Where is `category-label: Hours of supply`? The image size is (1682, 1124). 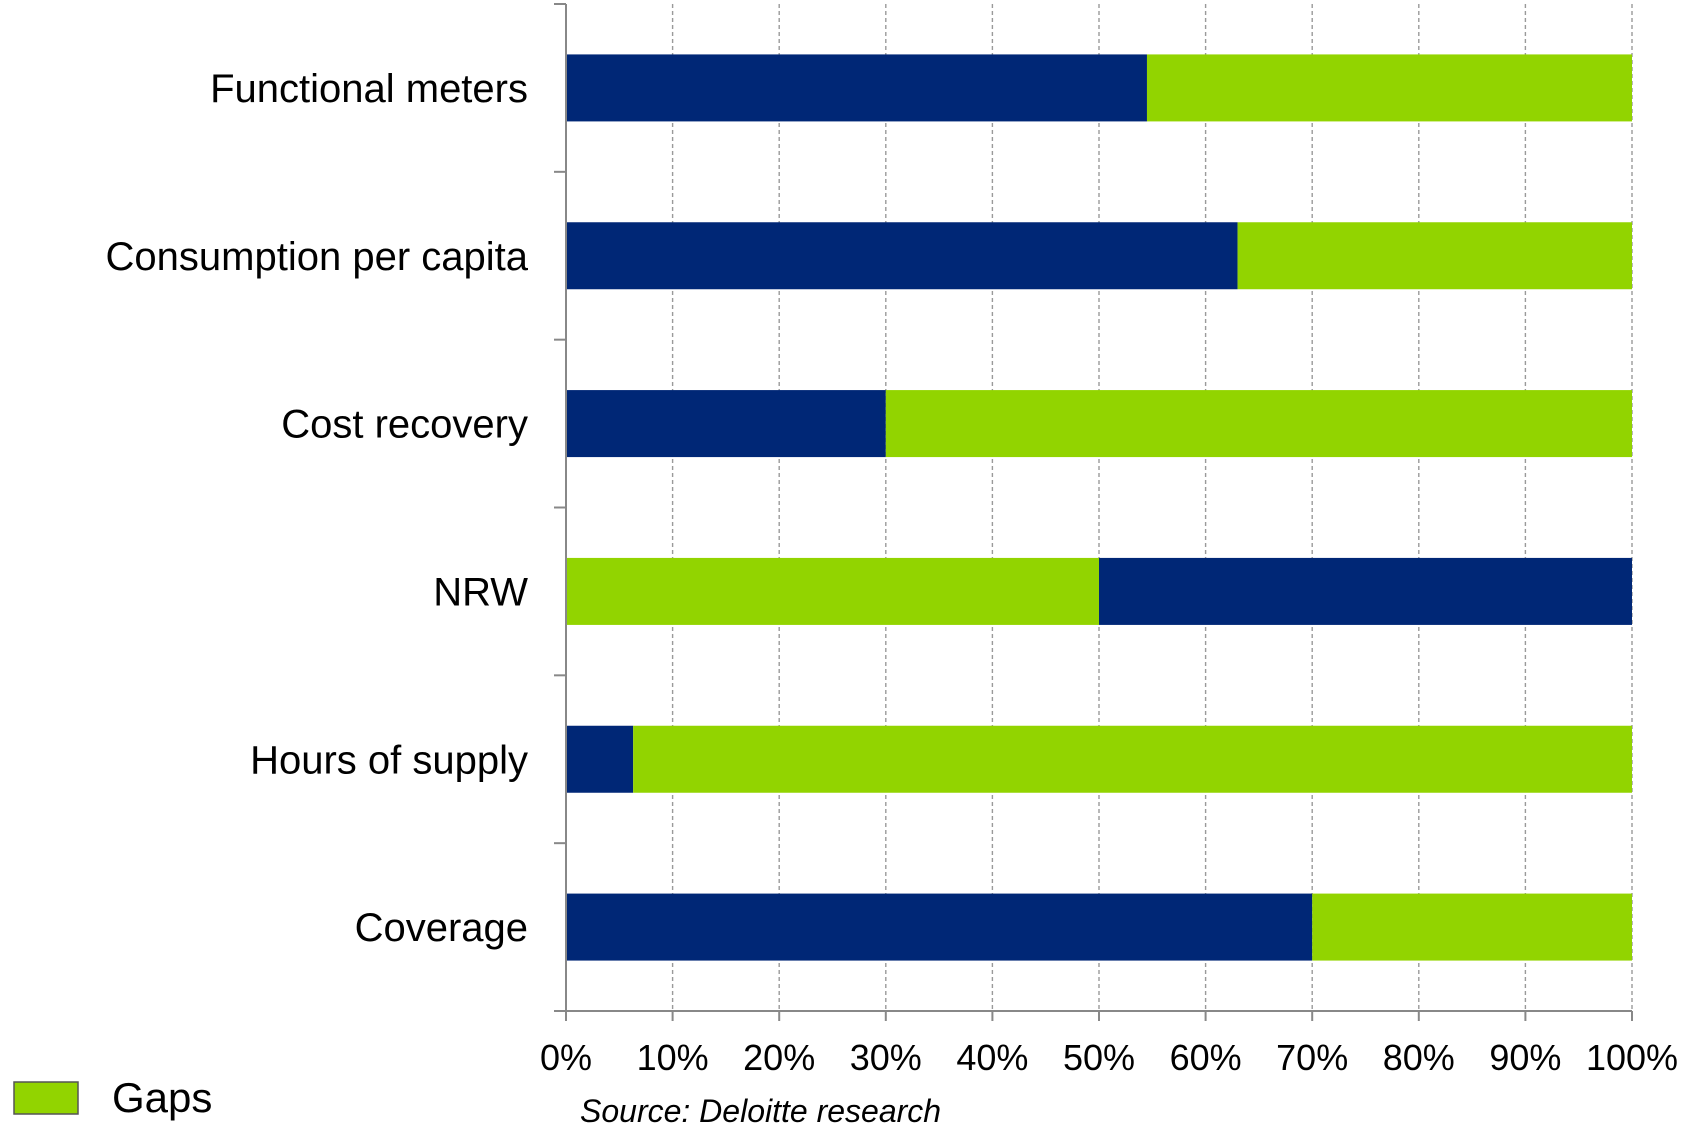 category-label: Hours of supply is located at coordinates (389, 760).